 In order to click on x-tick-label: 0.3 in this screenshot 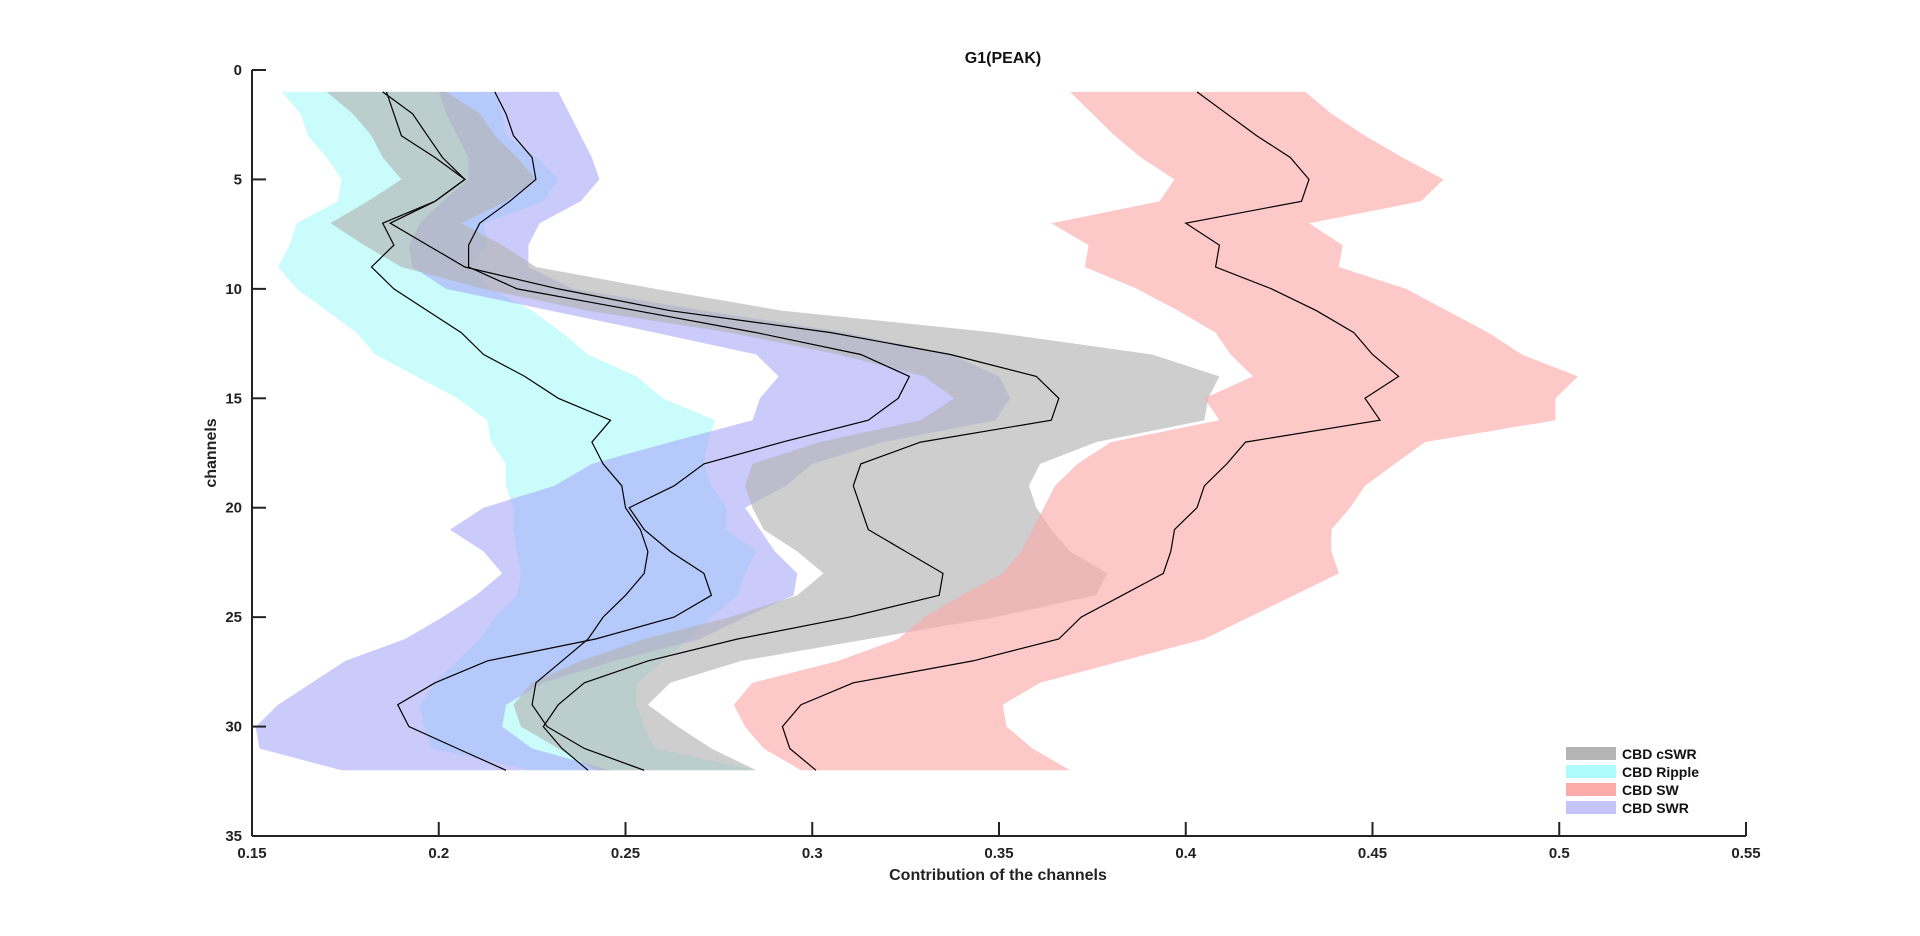, I will do `click(812, 853)`.